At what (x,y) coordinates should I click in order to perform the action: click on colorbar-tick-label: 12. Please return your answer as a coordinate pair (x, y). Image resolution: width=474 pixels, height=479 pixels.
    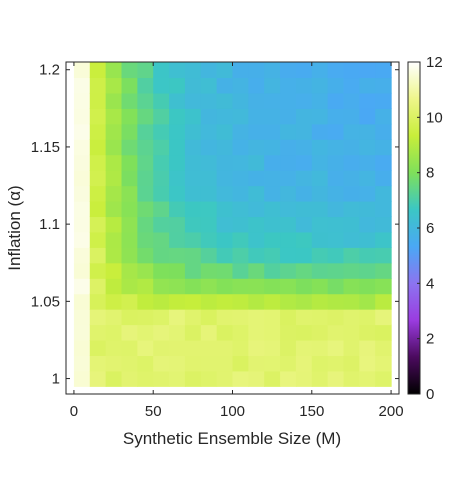
    Looking at the image, I should click on (434, 62).